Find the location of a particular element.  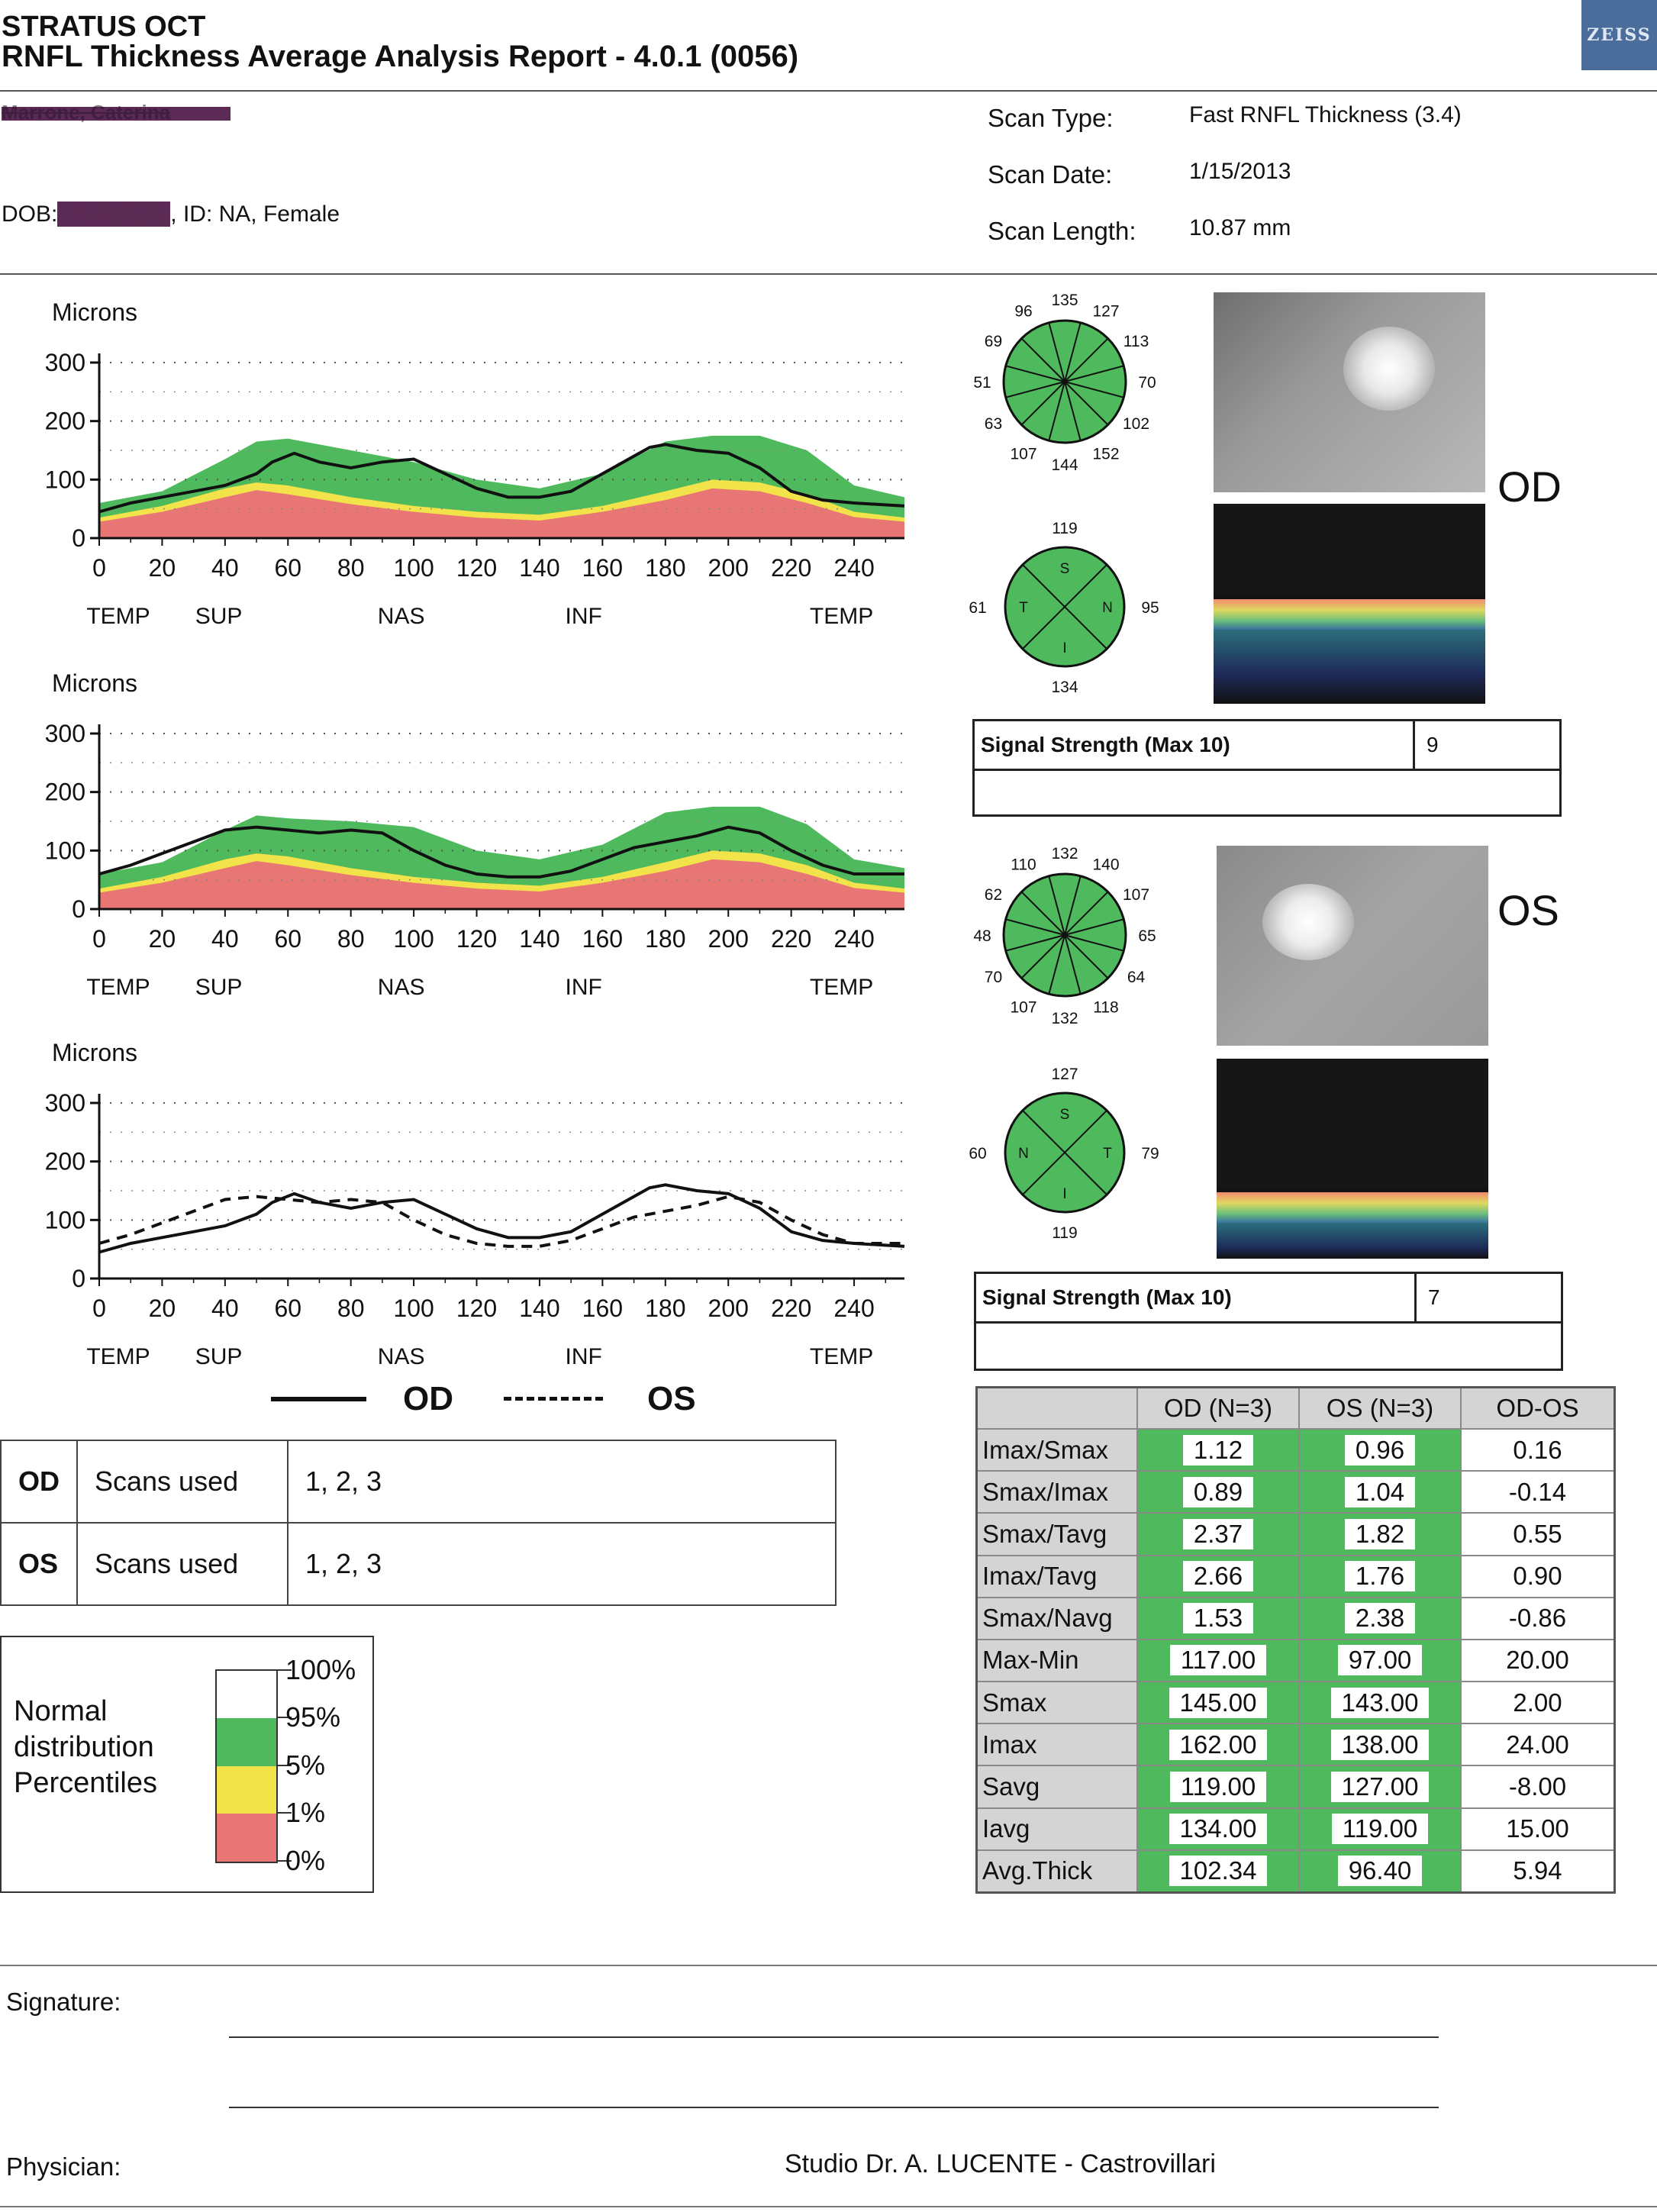

cell-value: 1.53 is located at coordinates (1218, 1618).